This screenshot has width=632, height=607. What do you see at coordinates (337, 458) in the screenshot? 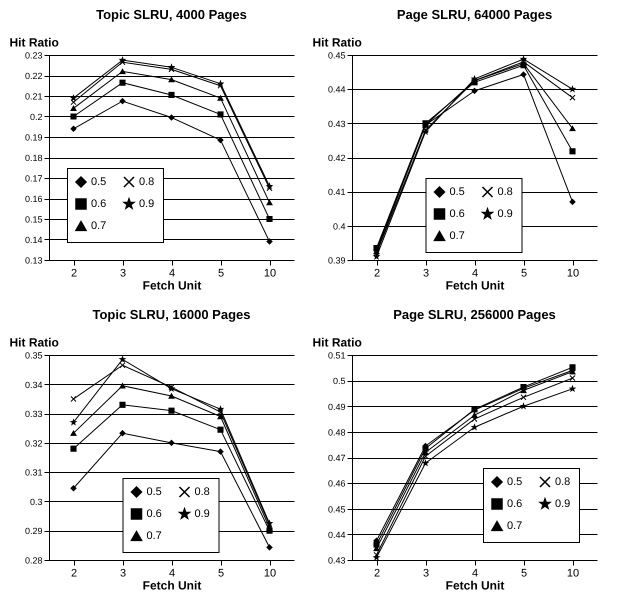
I see `y-tick-label: 0.47` at bounding box center [337, 458].